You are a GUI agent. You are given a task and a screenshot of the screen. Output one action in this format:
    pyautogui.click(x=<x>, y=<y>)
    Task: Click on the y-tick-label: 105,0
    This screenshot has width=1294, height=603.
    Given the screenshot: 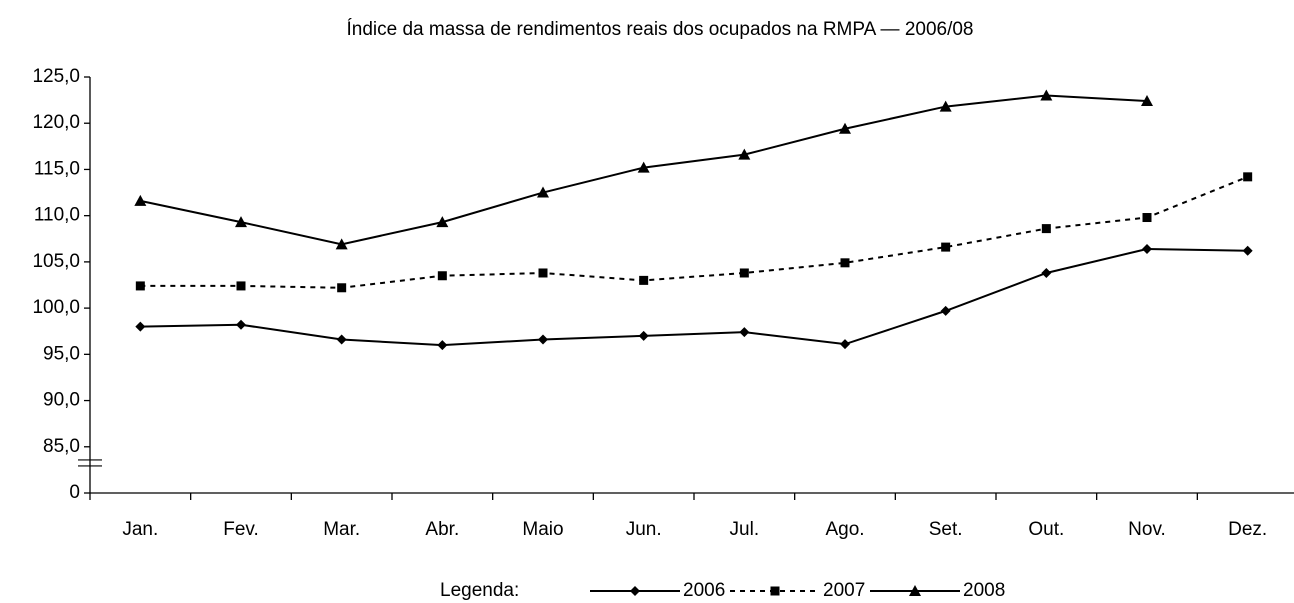 What is the action you would take?
    pyautogui.click(x=56, y=261)
    